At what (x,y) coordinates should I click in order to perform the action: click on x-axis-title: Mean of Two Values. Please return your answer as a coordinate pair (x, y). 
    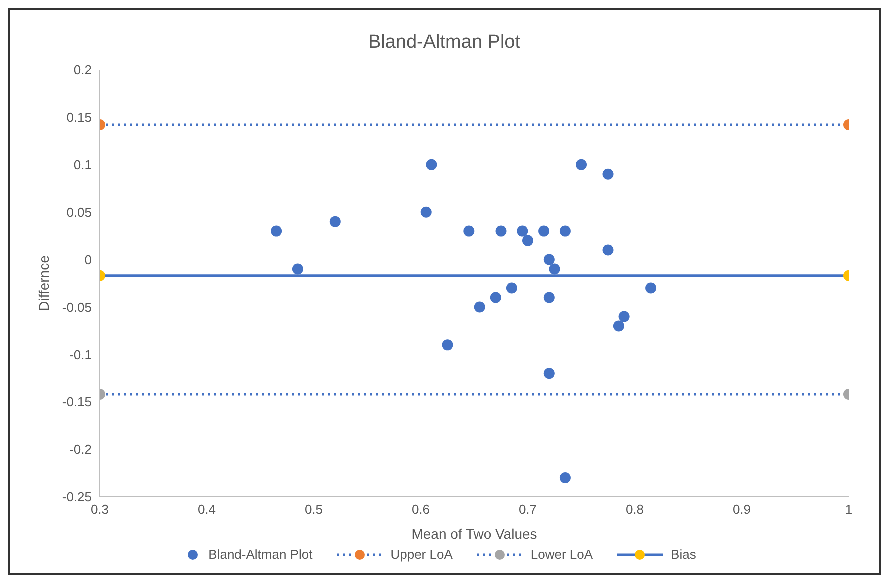
    Looking at the image, I should click on (475, 534).